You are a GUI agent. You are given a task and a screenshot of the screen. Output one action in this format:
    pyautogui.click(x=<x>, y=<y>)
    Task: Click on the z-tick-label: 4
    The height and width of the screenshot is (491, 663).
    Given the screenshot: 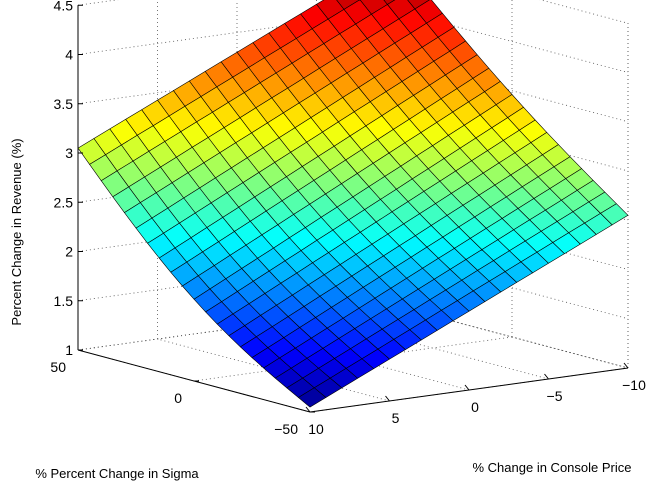 What is the action you would take?
    pyautogui.click(x=69, y=55)
    